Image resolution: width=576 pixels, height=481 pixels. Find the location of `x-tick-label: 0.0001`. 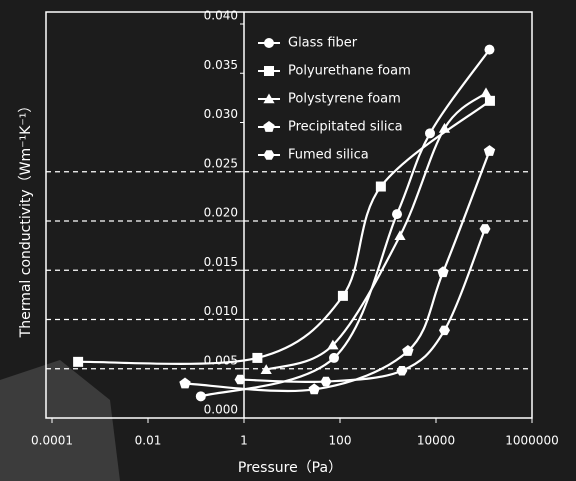

x-tick-label: 0.0001 is located at coordinates (52, 441).